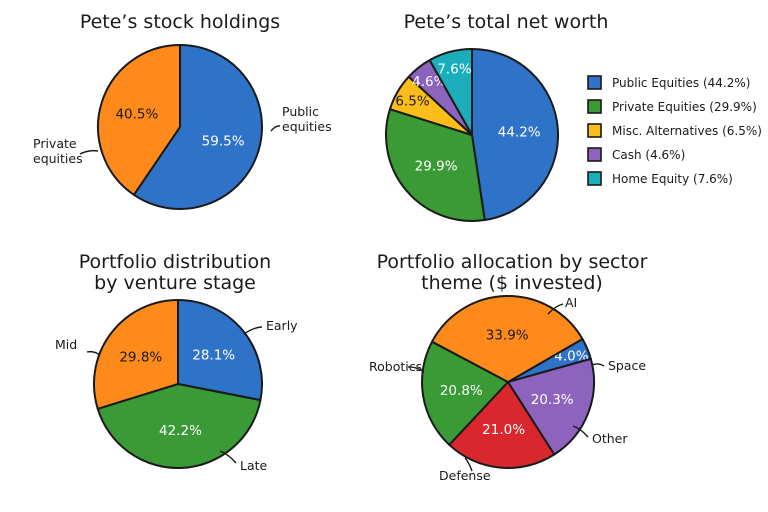 Image resolution: width=768 pixels, height=512 pixels. I want to click on slice-percent-label: 40.5%, so click(136, 115).